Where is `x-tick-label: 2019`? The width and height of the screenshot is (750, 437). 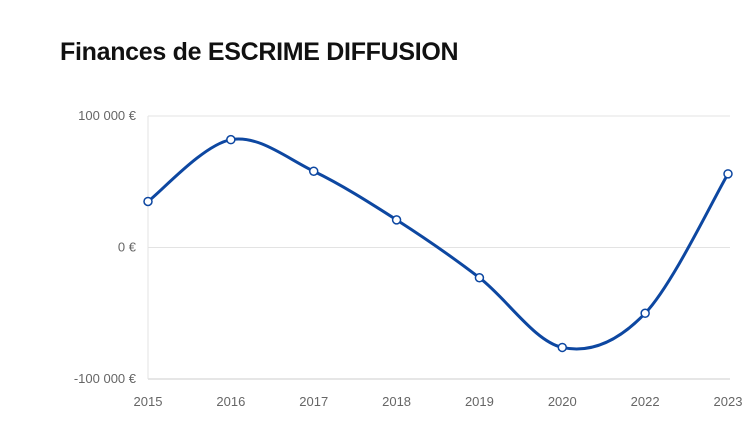
x-tick-label: 2019 is located at coordinates (479, 401).